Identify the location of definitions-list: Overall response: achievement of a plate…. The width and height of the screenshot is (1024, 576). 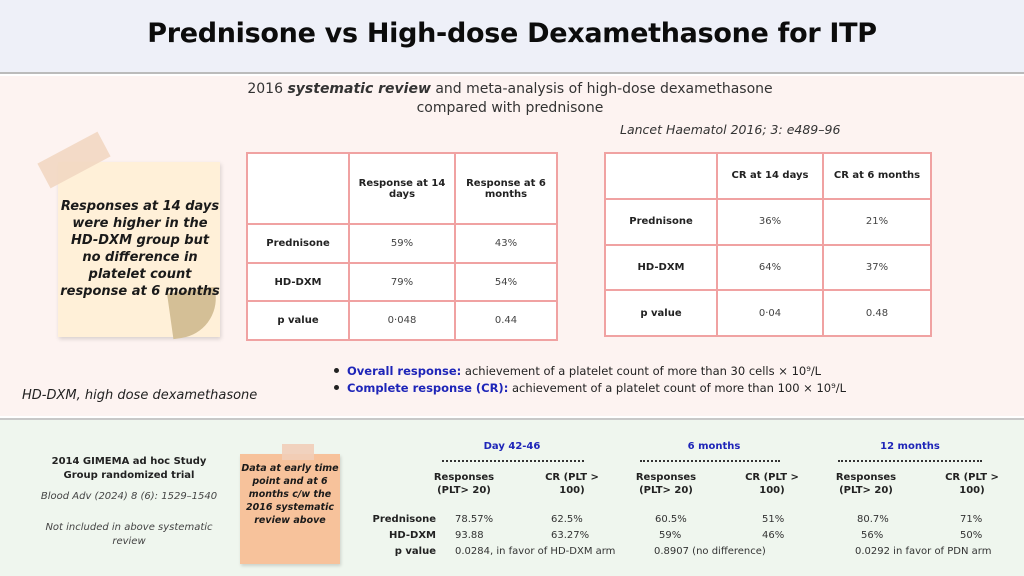
(589, 380).